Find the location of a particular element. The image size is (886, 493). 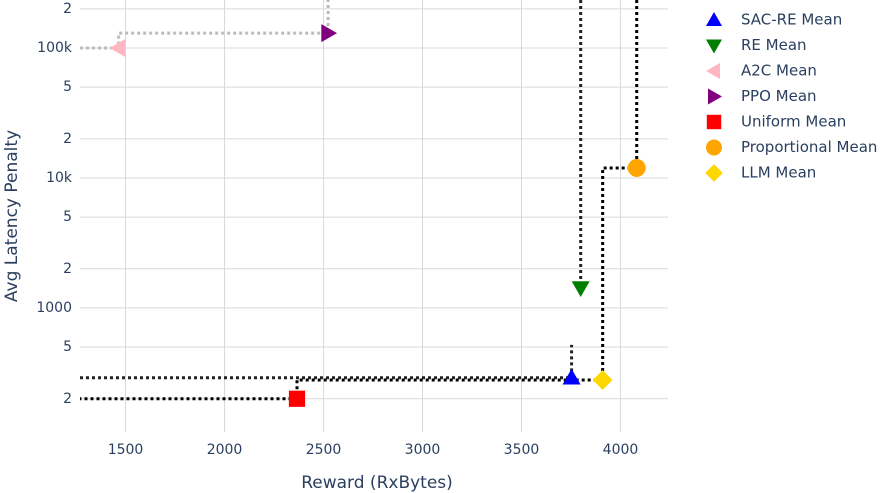

x-axis-title: Reward (RxBytes) is located at coordinates (377, 483).